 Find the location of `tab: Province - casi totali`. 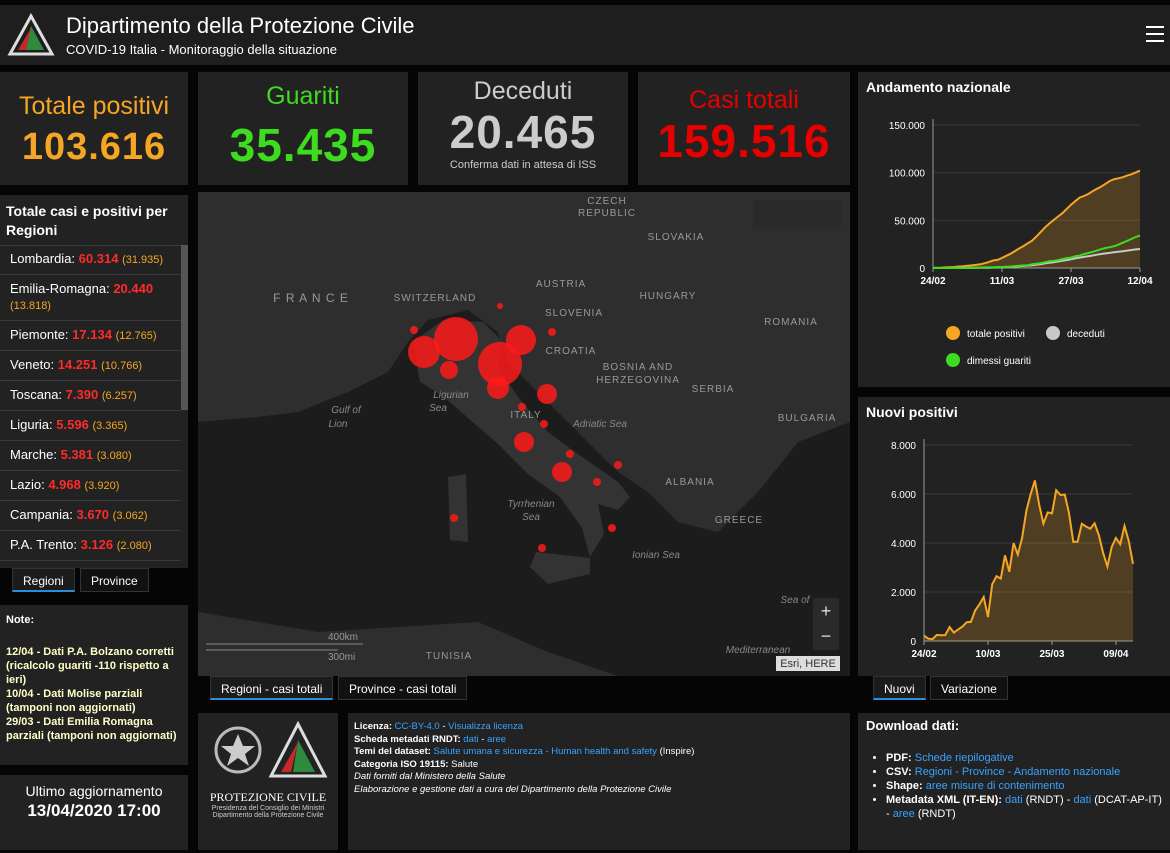

tab: Province - casi totali is located at coordinates (403, 688).